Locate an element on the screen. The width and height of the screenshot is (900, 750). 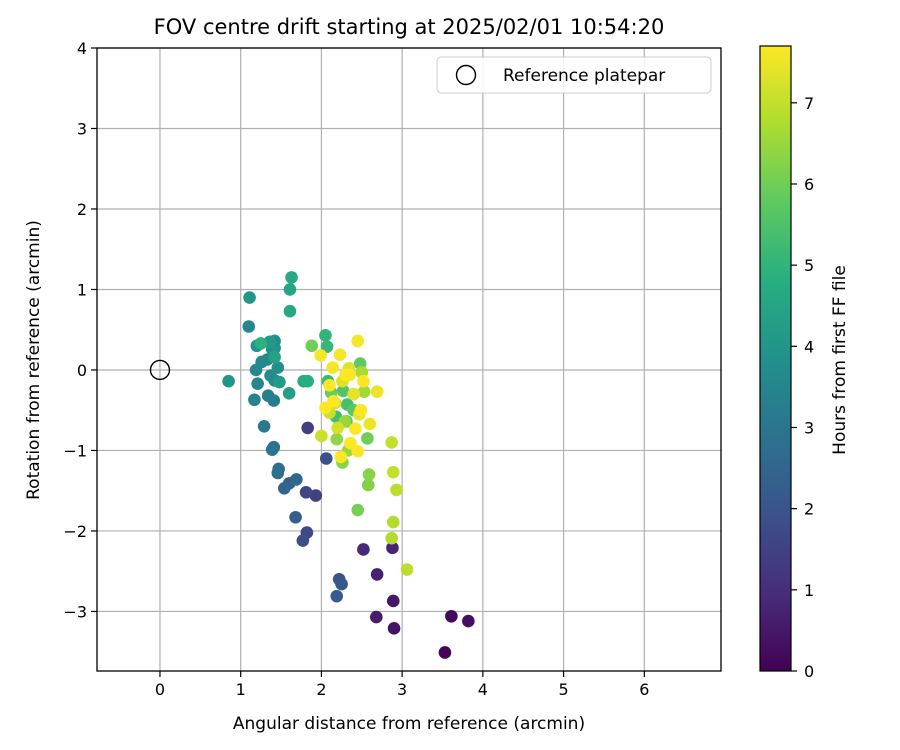
colorbar-tick-label: 5 is located at coordinates (809, 265).